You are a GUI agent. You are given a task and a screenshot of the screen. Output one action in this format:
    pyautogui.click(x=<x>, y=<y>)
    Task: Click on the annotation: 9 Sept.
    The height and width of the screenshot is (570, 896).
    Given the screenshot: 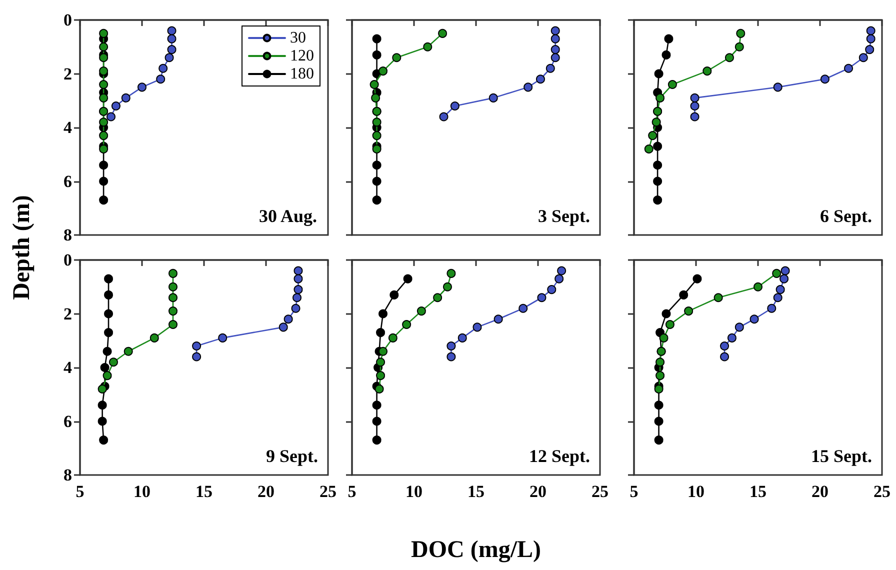 What is the action you would take?
    pyautogui.click(x=292, y=456)
    